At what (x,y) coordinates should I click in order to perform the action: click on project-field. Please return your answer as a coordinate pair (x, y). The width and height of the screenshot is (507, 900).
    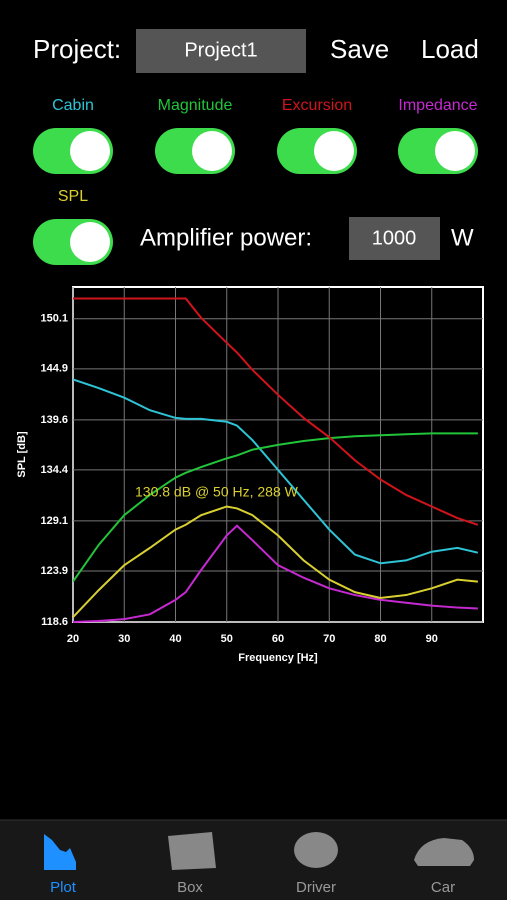
    Looking at the image, I should click on (221, 51).